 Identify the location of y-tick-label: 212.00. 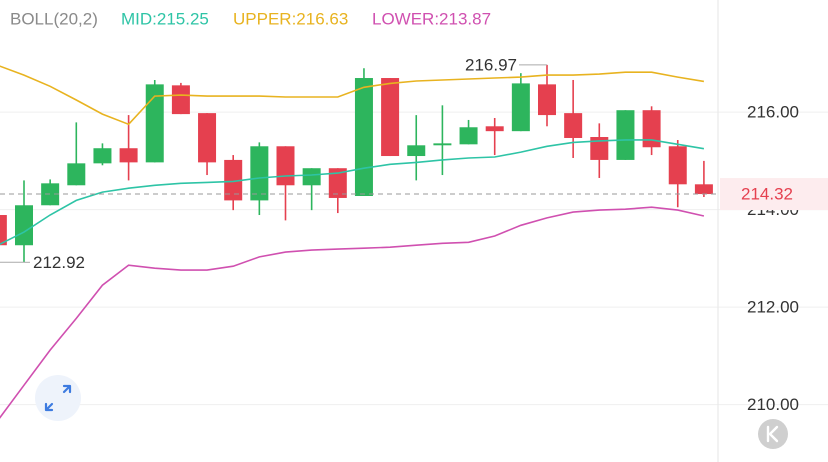
(773, 307).